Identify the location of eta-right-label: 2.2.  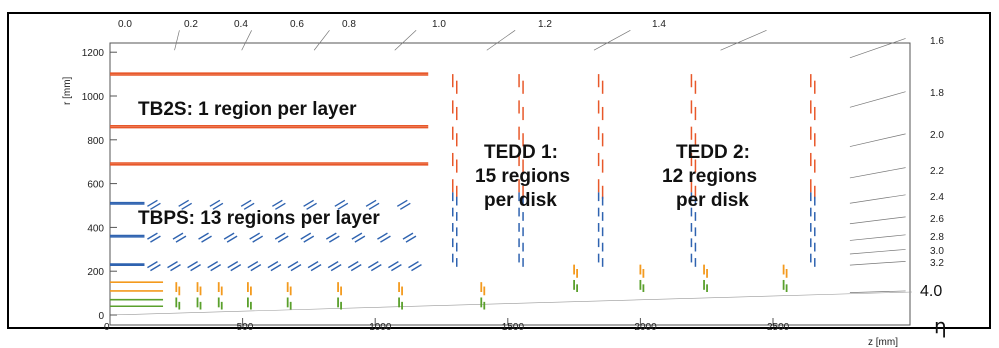
(937, 171).